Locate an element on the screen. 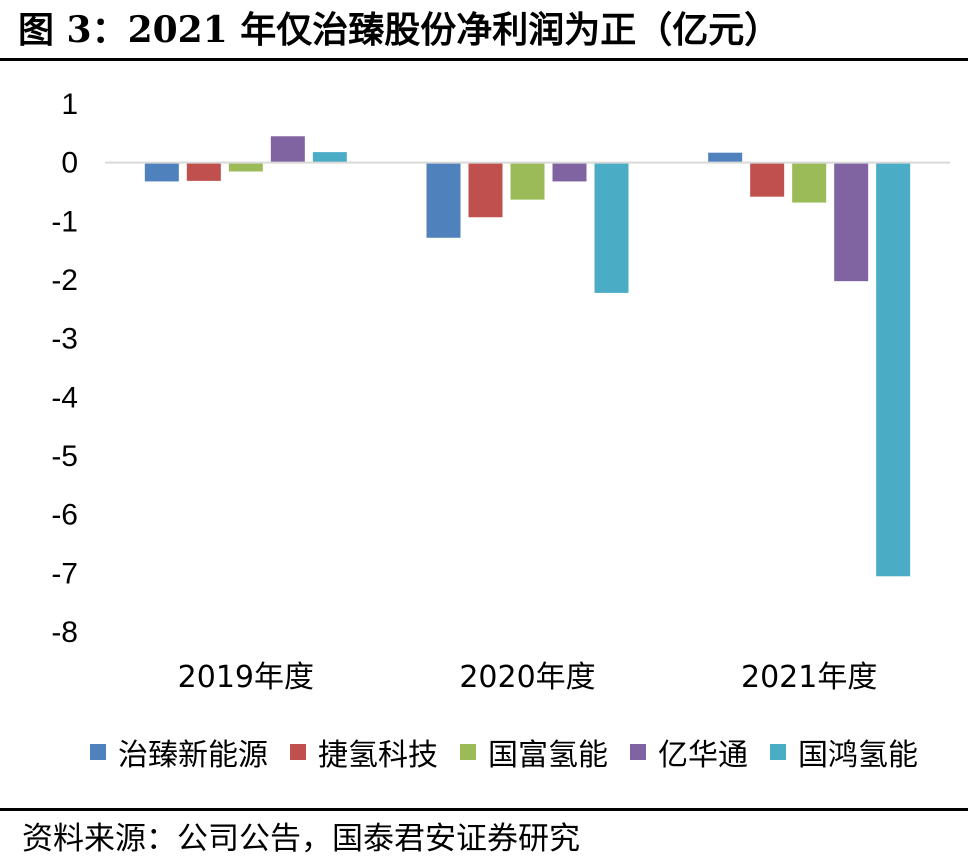 The image size is (968, 866). y-tick-label: -4 is located at coordinates (64, 397).